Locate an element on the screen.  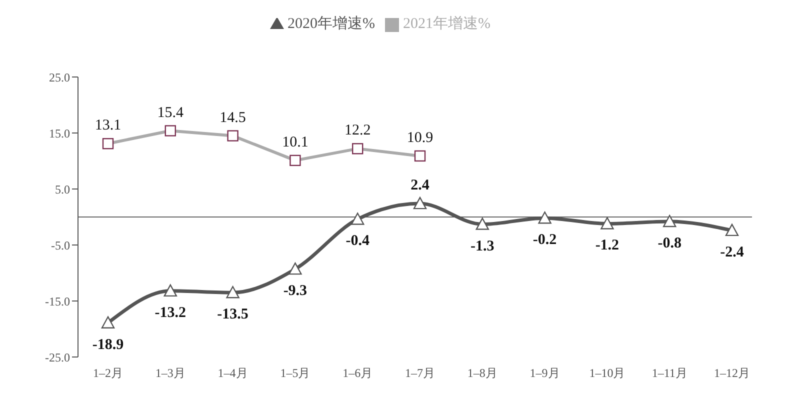
legend-label: 2020年增速% is located at coordinates (331, 24).